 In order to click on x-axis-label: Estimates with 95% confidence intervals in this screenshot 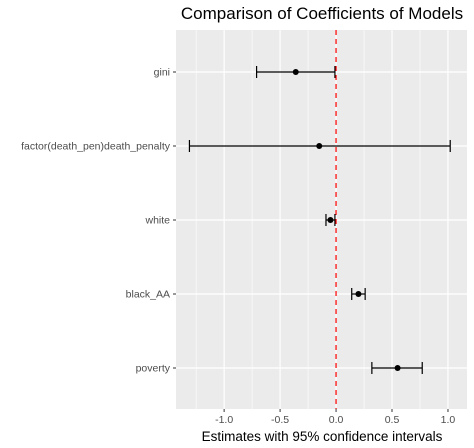, I will do `click(322, 436)`.